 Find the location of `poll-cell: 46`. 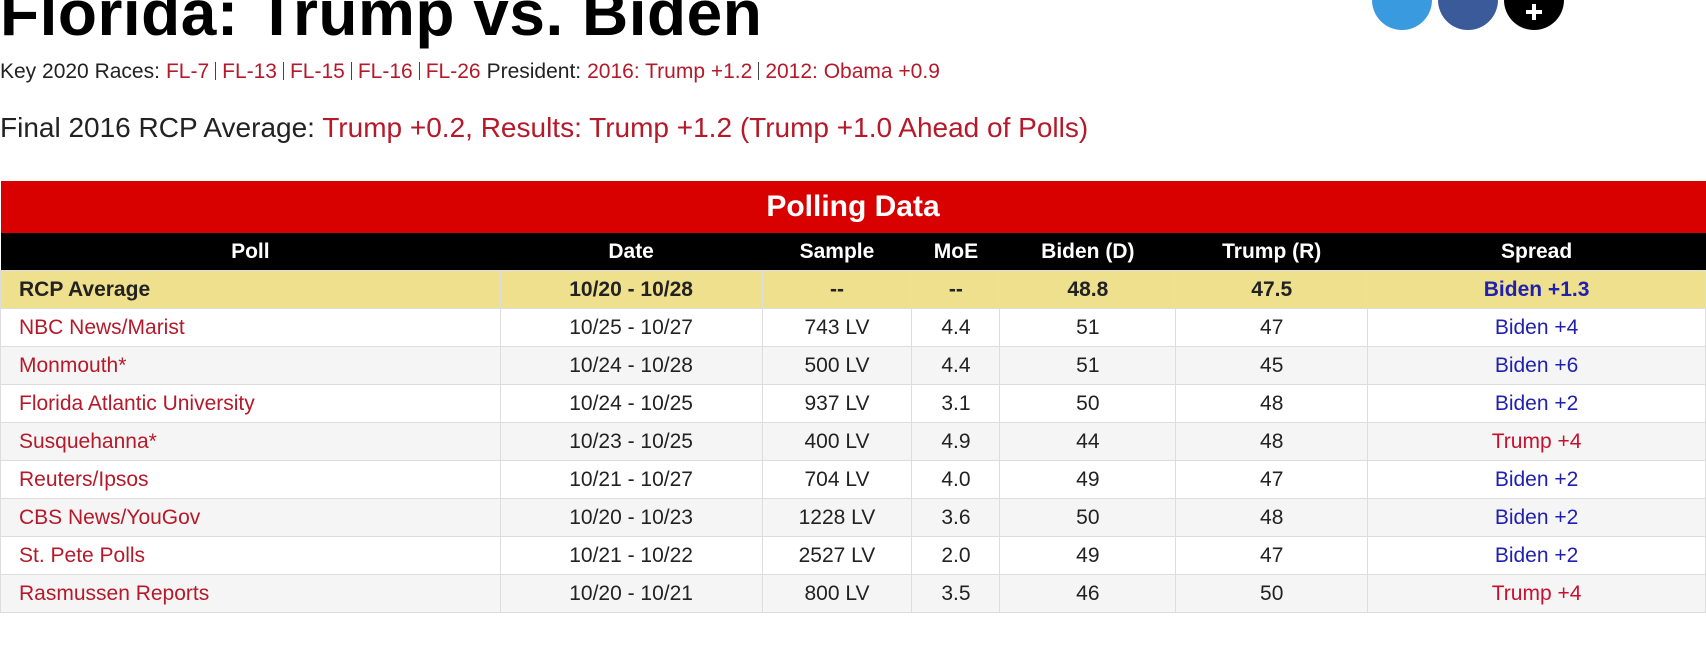

poll-cell: 46 is located at coordinates (1088, 593).